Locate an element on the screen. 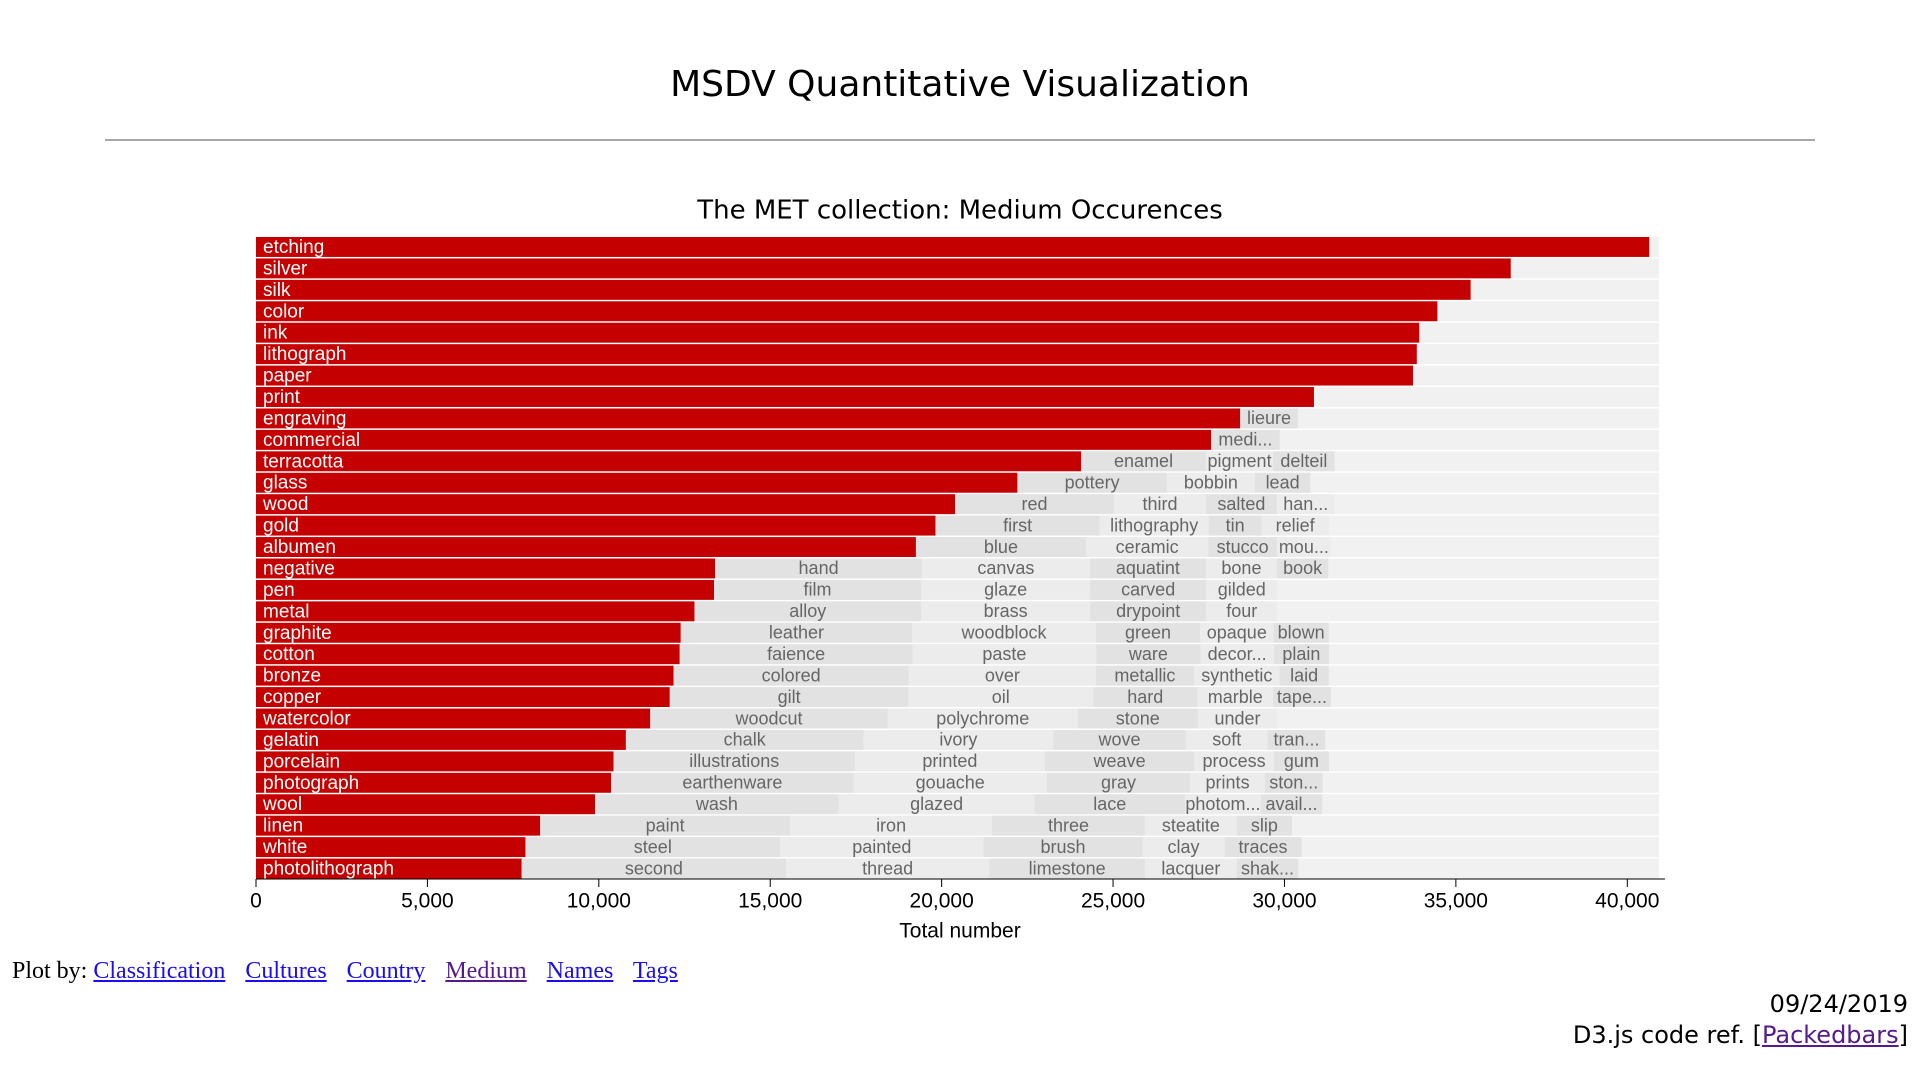  packed-label: salted is located at coordinates (1241, 504).